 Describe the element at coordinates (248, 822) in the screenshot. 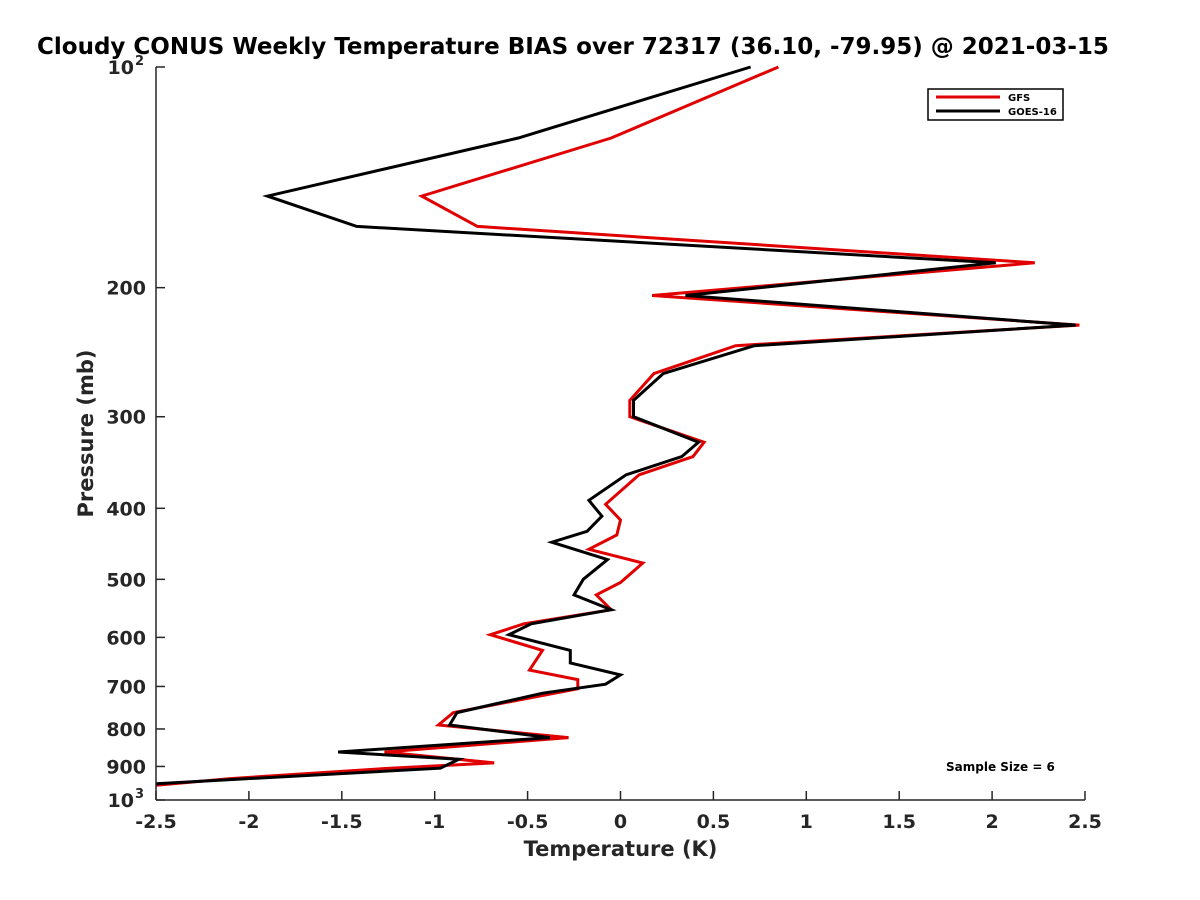

I see `x-tick-label: -2` at that location.